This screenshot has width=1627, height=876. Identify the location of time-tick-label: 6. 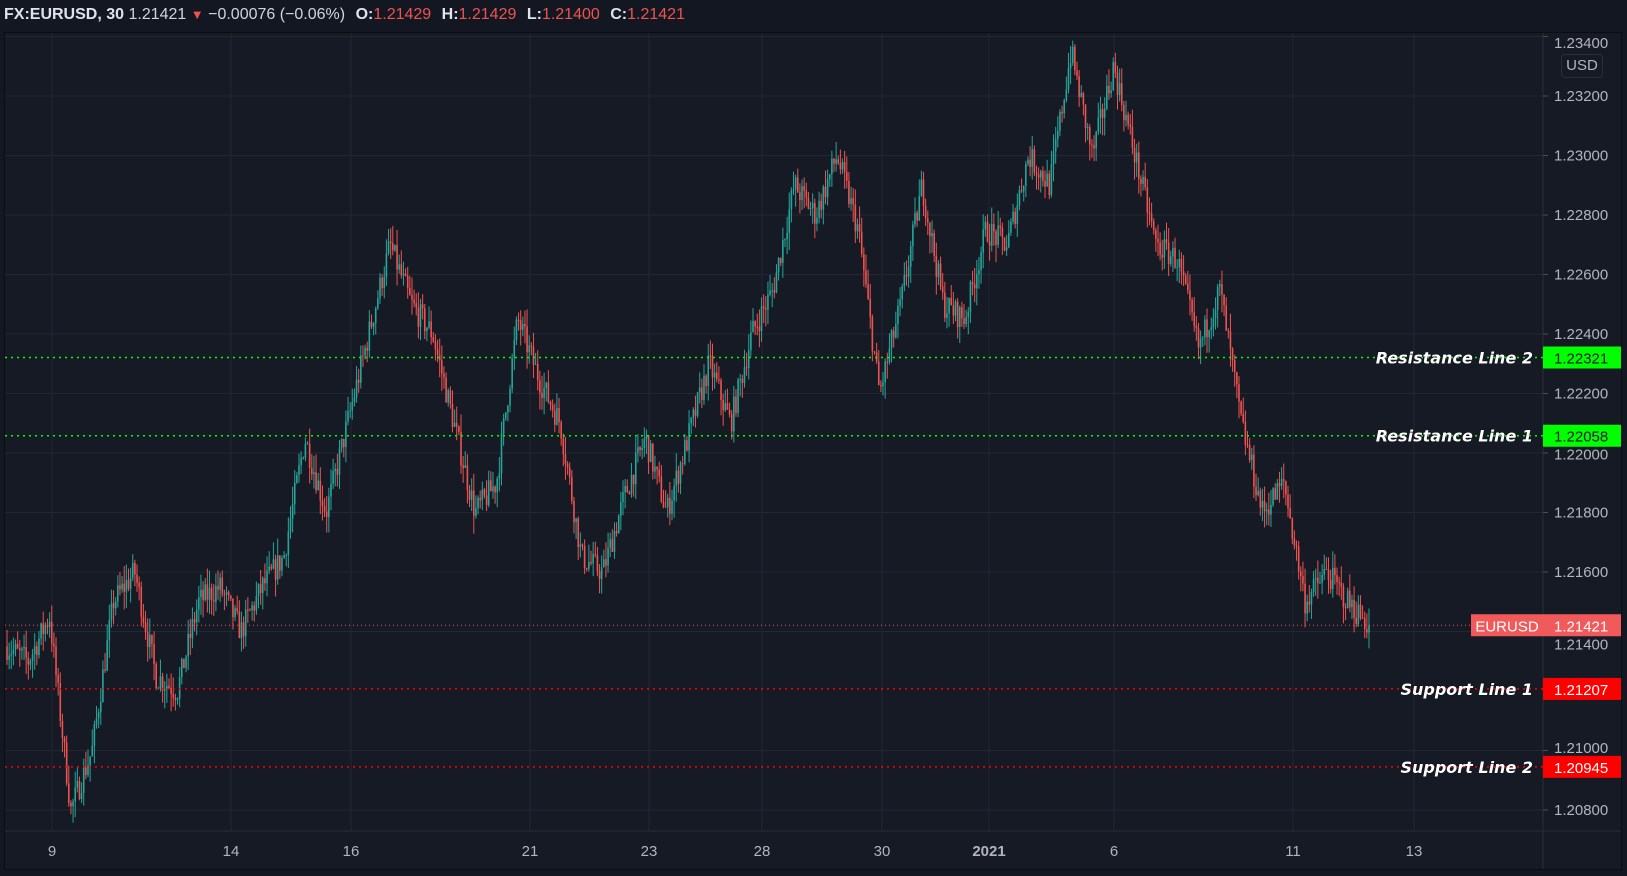
(1114, 851).